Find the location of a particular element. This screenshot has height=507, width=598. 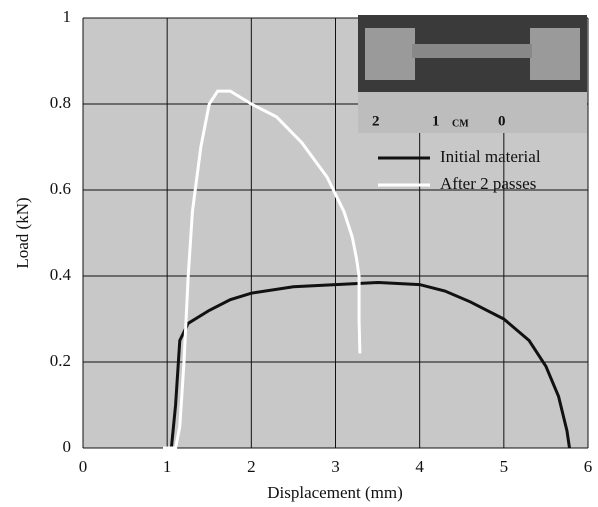

y-axis-label: Load (kN) is located at coordinates (22, 232).